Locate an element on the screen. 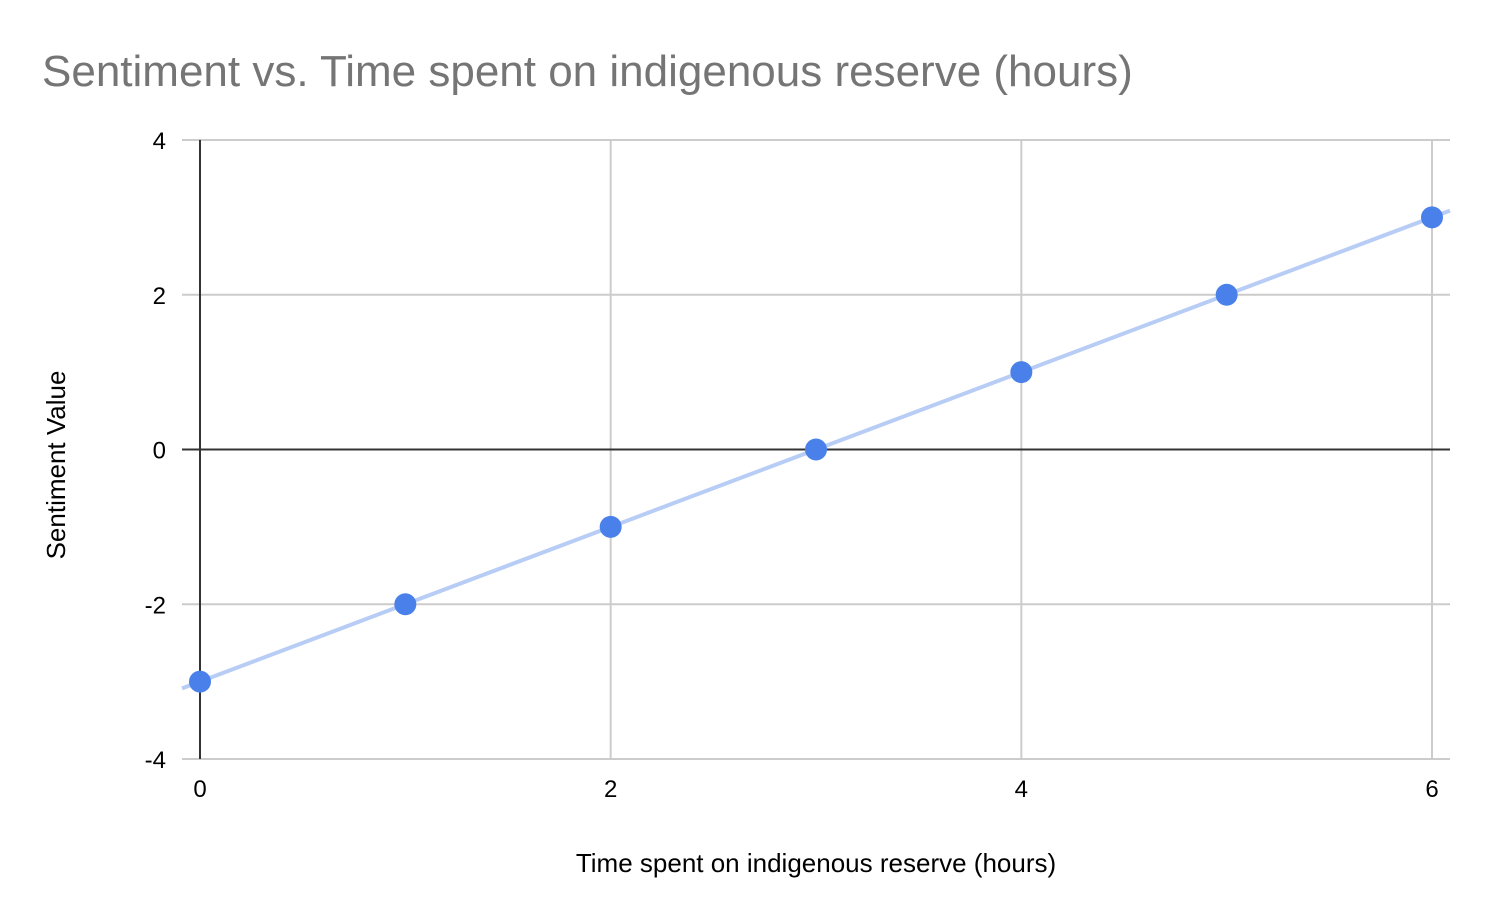 The width and height of the screenshot is (1494, 922). x-tick-label: 2 is located at coordinates (610, 789).